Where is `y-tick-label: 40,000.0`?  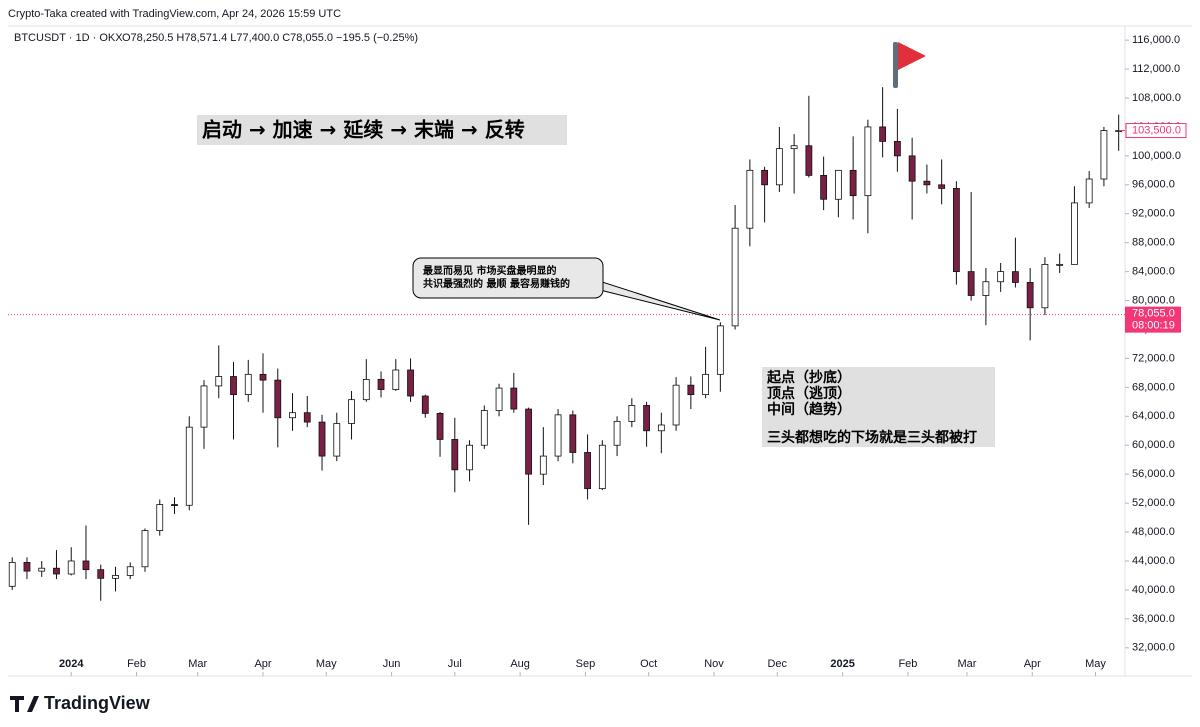
y-tick-label: 40,000.0 is located at coordinates (1153, 590).